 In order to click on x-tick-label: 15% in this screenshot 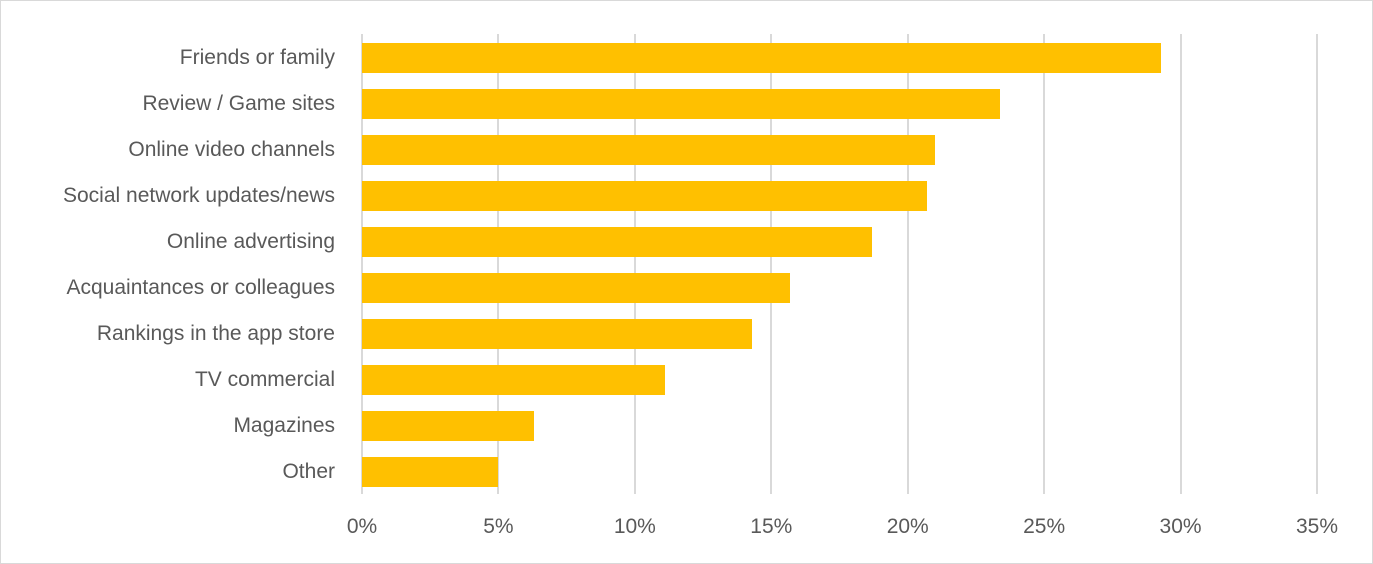, I will do `click(771, 526)`.